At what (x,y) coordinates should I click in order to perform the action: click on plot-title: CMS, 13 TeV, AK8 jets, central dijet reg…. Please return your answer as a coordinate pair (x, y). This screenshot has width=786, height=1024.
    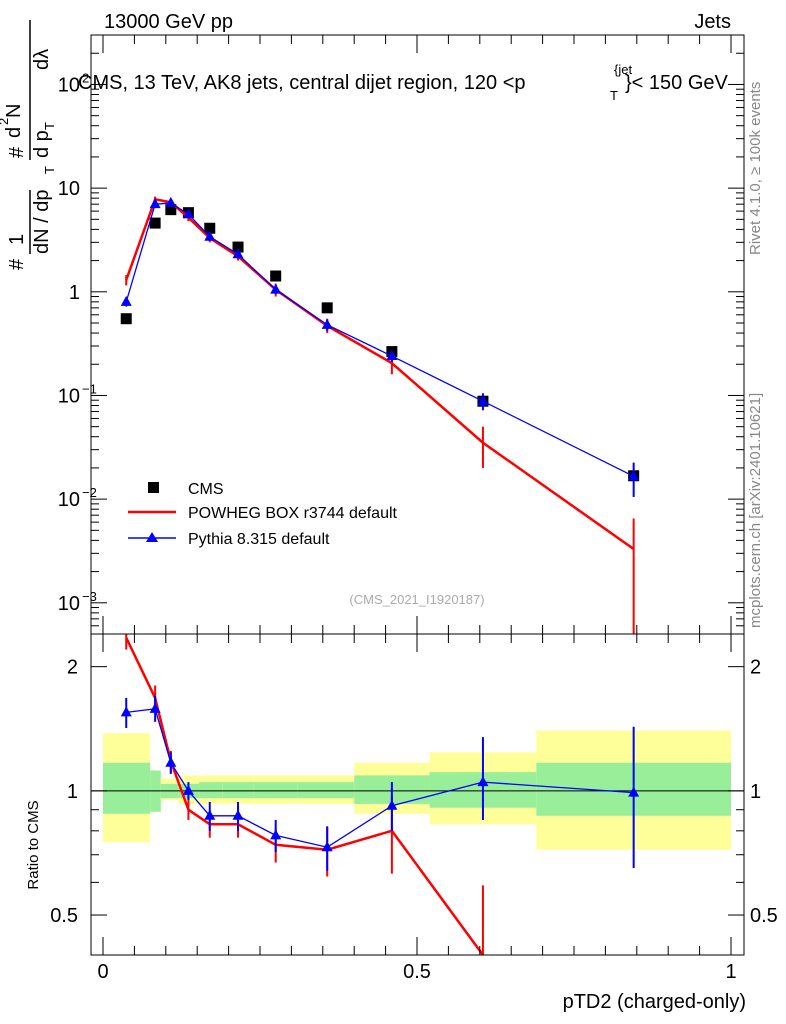
    Looking at the image, I should click on (403, 82).